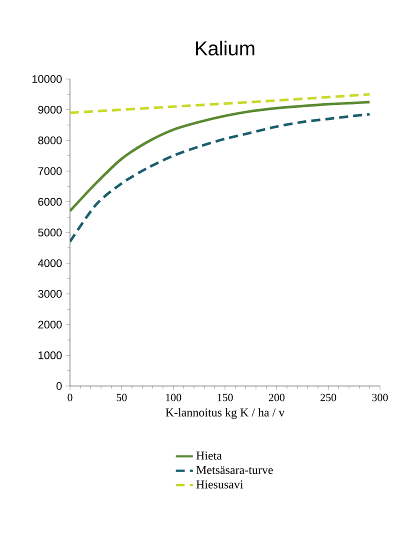 The height and width of the screenshot is (556, 411). Describe the element at coordinates (225, 48) in the screenshot. I see `chart-title: Kalium` at that location.